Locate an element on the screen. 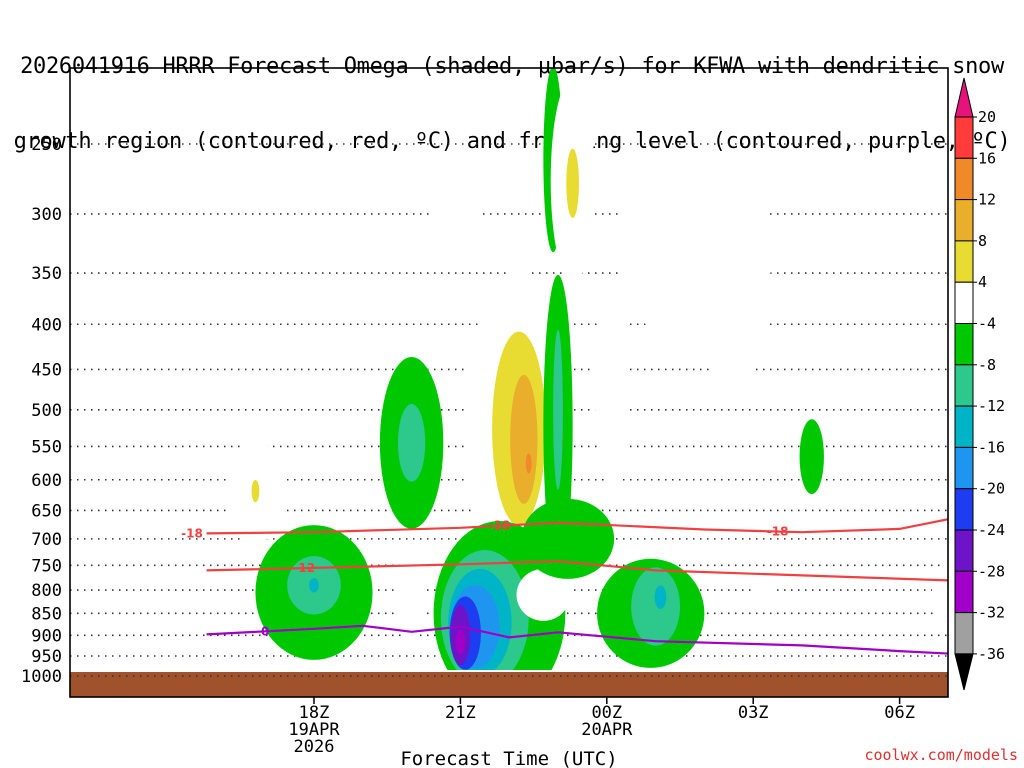 This screenshot has width=1024, height=768. x-tick-label-3-0: 03Z is located at coordinates (753, 713).